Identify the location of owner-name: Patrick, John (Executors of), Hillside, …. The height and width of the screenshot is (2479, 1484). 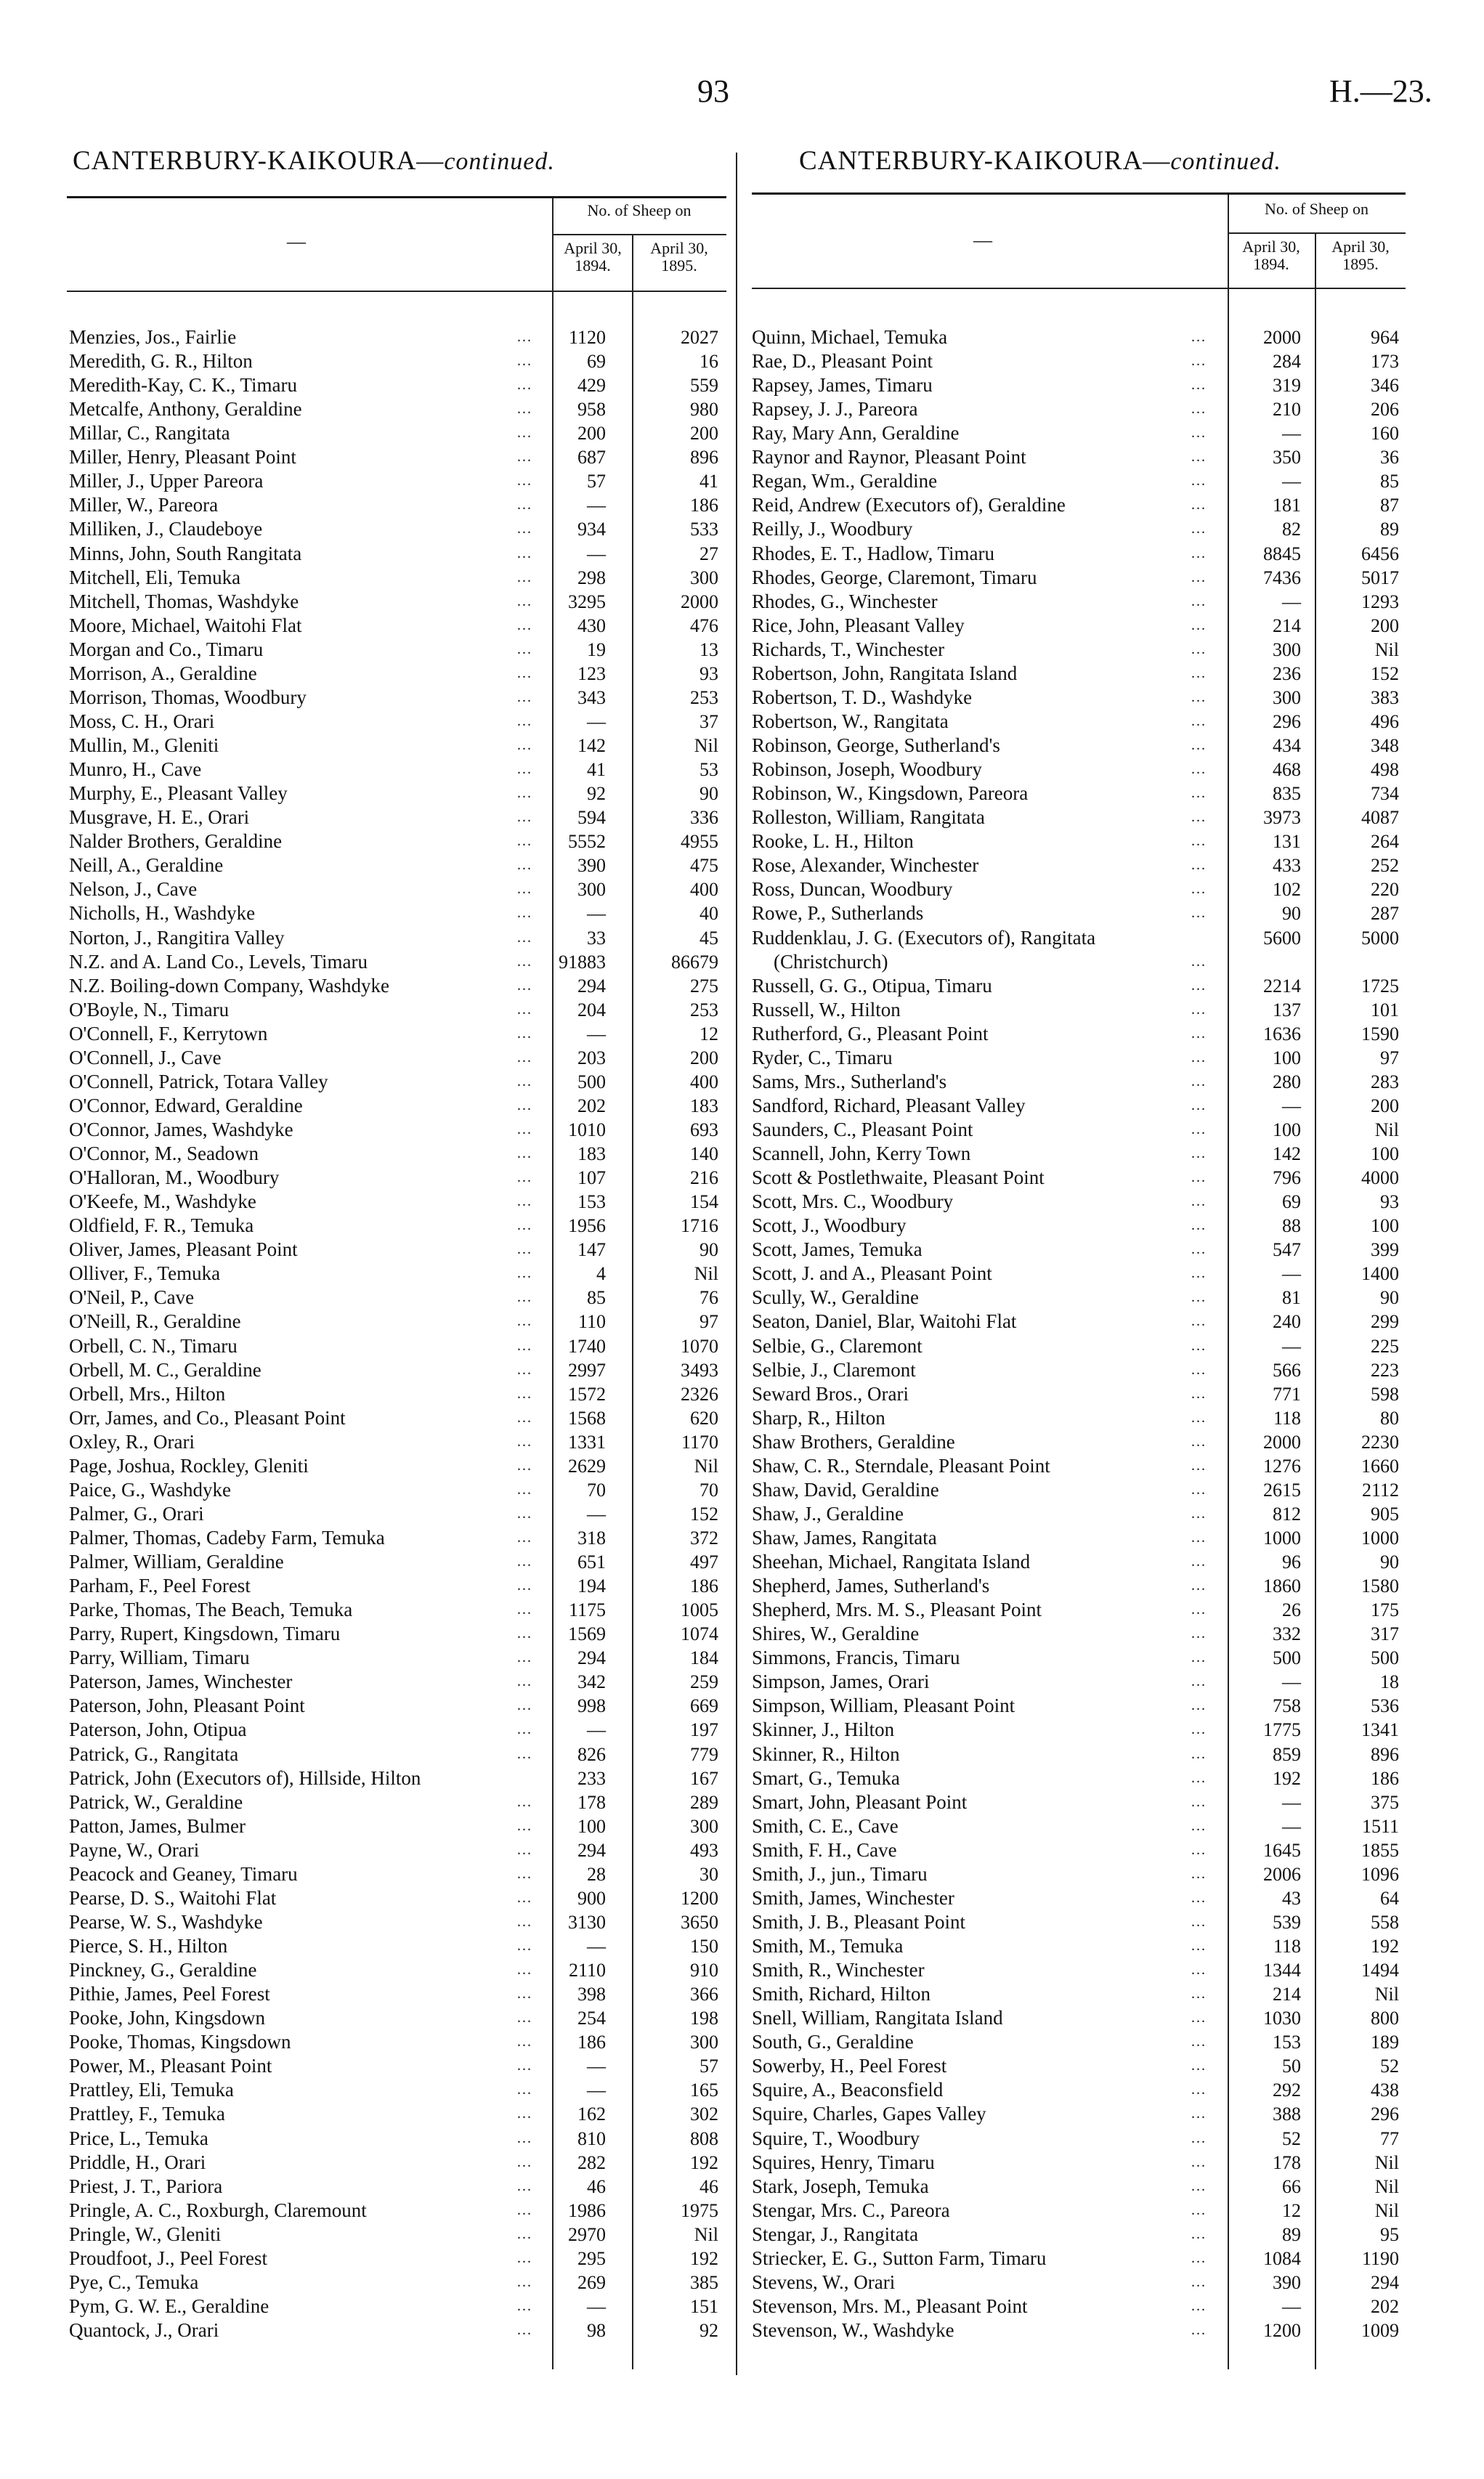
(245, 1777).